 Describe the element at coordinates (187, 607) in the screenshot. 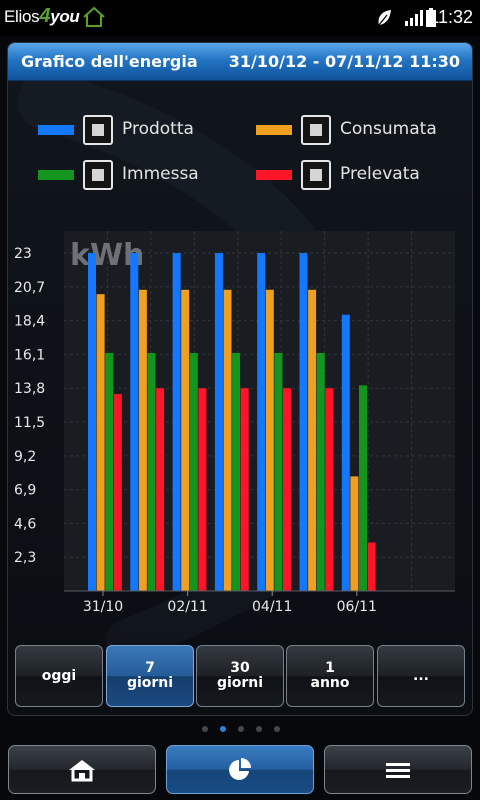

I see `x-tick-label: 02/11` at that location.